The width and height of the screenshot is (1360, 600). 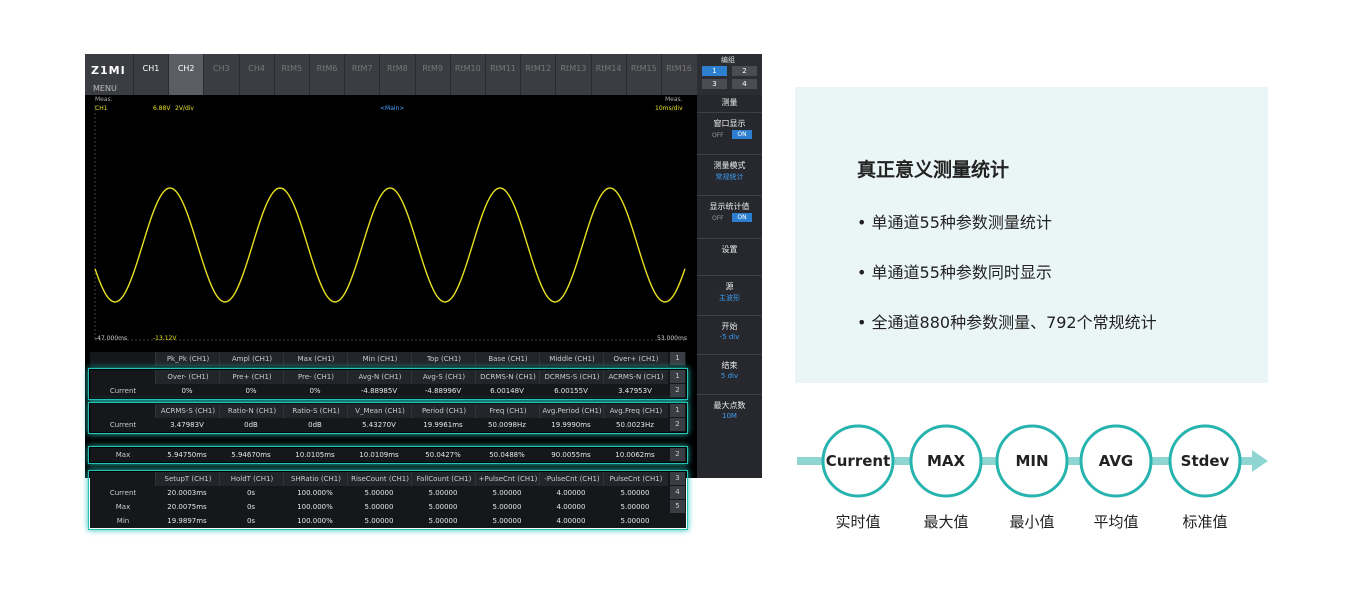 I want to click on column-header: V_Mean (CH1), so click(x=379, y=411).